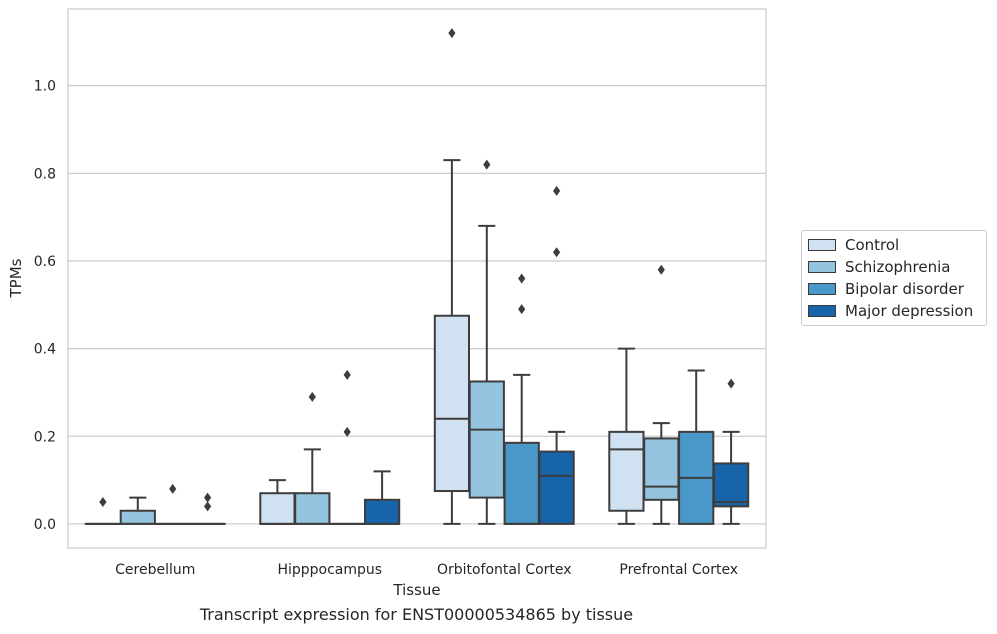 The width and height of the screenshot is (997, 634). Describe the element at coordinates (822, 267) in the screenshot. I see `legend-swatch-schizophrenia` at that location.